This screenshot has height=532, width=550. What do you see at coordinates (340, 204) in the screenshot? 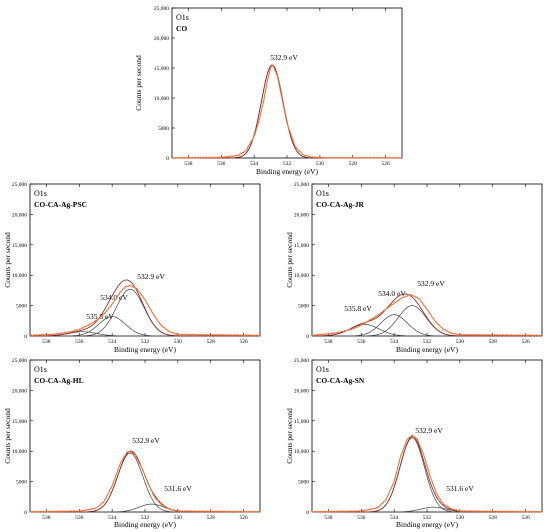
I see `sample-label: CO-CA-Ag-JR` at bounding box center [340, 204].